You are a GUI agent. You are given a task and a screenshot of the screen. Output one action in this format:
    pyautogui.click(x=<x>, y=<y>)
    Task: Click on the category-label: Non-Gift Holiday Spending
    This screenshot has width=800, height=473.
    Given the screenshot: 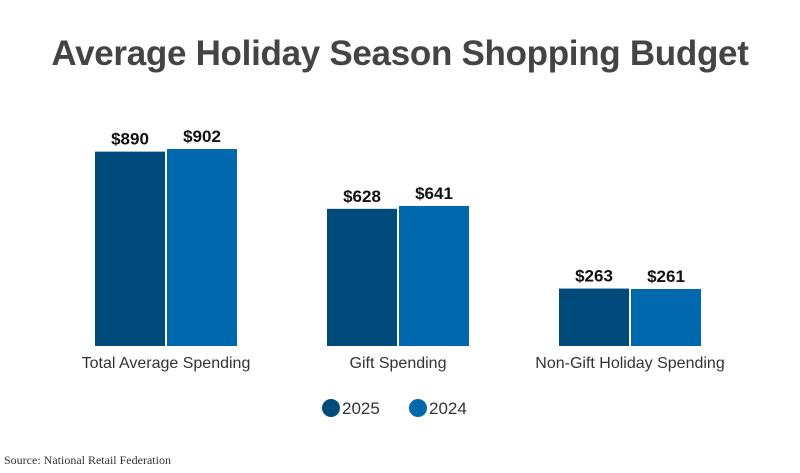 What is the action you would take?
    pyautogui.click(x=629, y=363)
    